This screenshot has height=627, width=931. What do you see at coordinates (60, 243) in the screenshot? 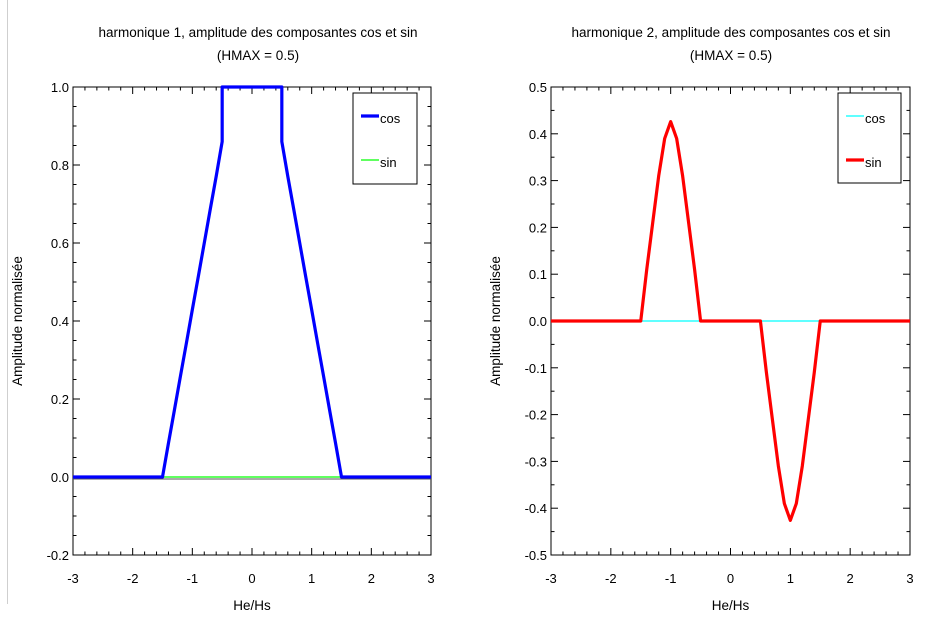
I see `y-tick-label: 0.6` at bounding box center [60, 243].